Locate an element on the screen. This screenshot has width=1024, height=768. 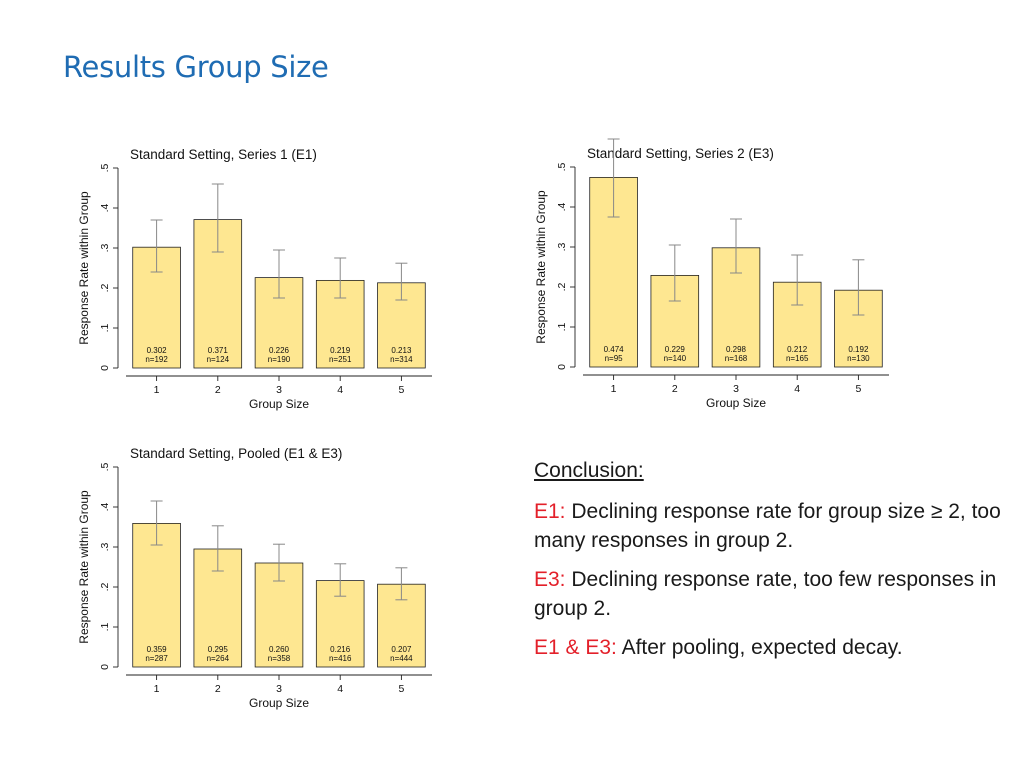
chart-0-value-label: 0.213 is located at coordinates (401, 350).